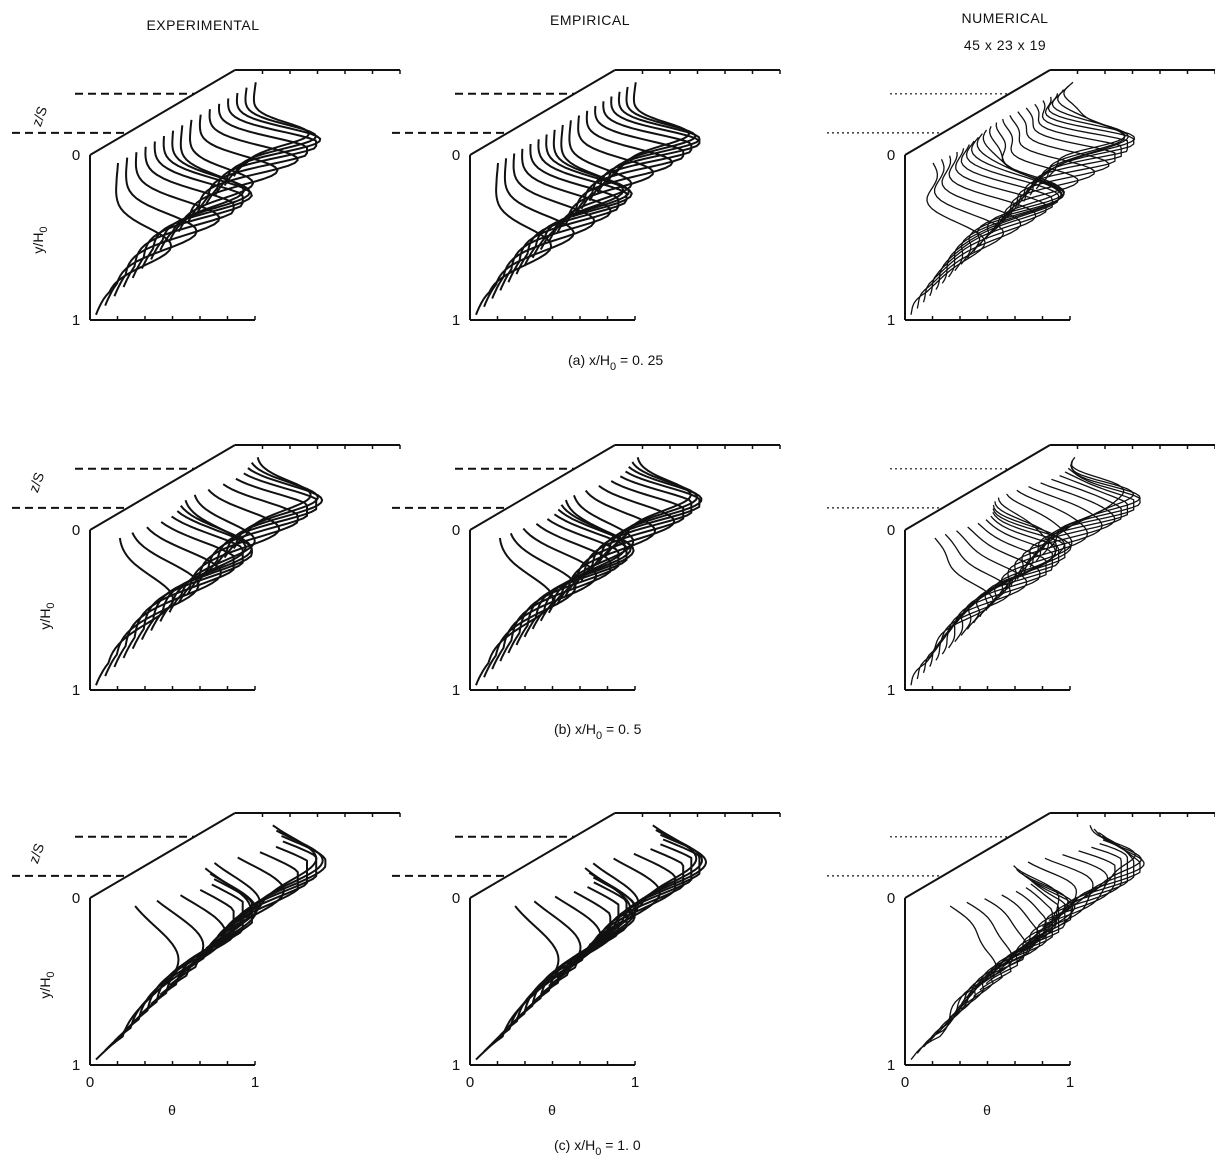 The image size is (1215, 1163). What do you see at coordinates (39, 116) in the screenshot?
I see `z-axis-label-row-a: z/S` at bounding box center [39, 116].